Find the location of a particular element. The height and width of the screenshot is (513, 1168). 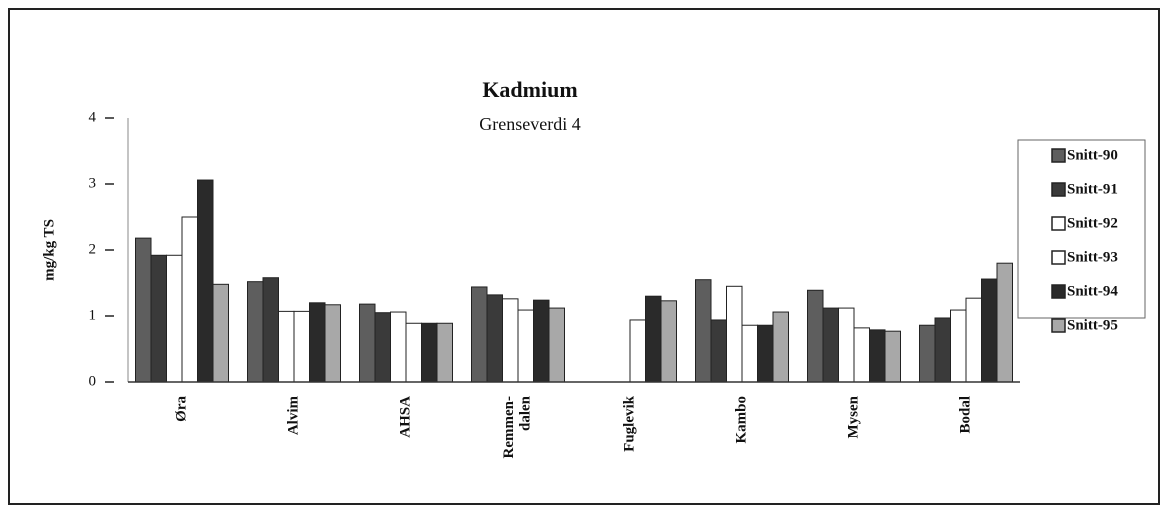

x-tick-label: Remmen-dalen is located at coordinates (517, 426).